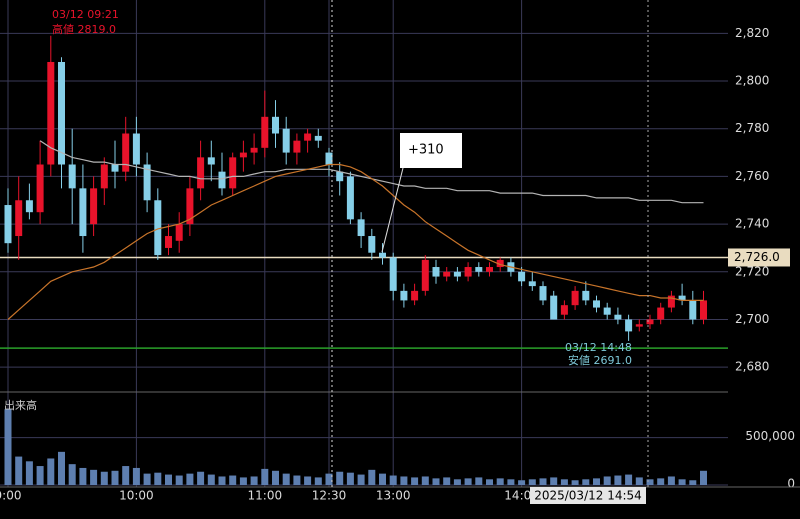 The image size is (800, 519). I want to click on y-tick-label: 2,680, so click(752, 367).